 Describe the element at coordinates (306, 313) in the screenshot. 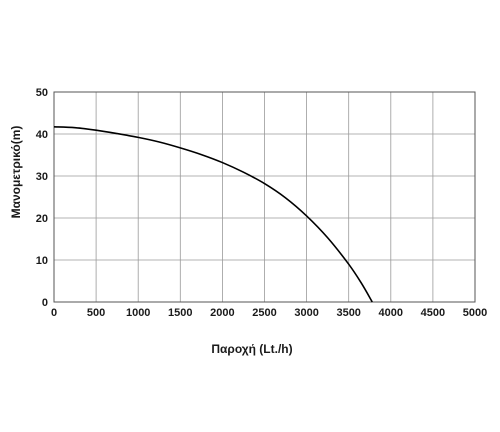

I see `x-tick-label: 3000` at that location.